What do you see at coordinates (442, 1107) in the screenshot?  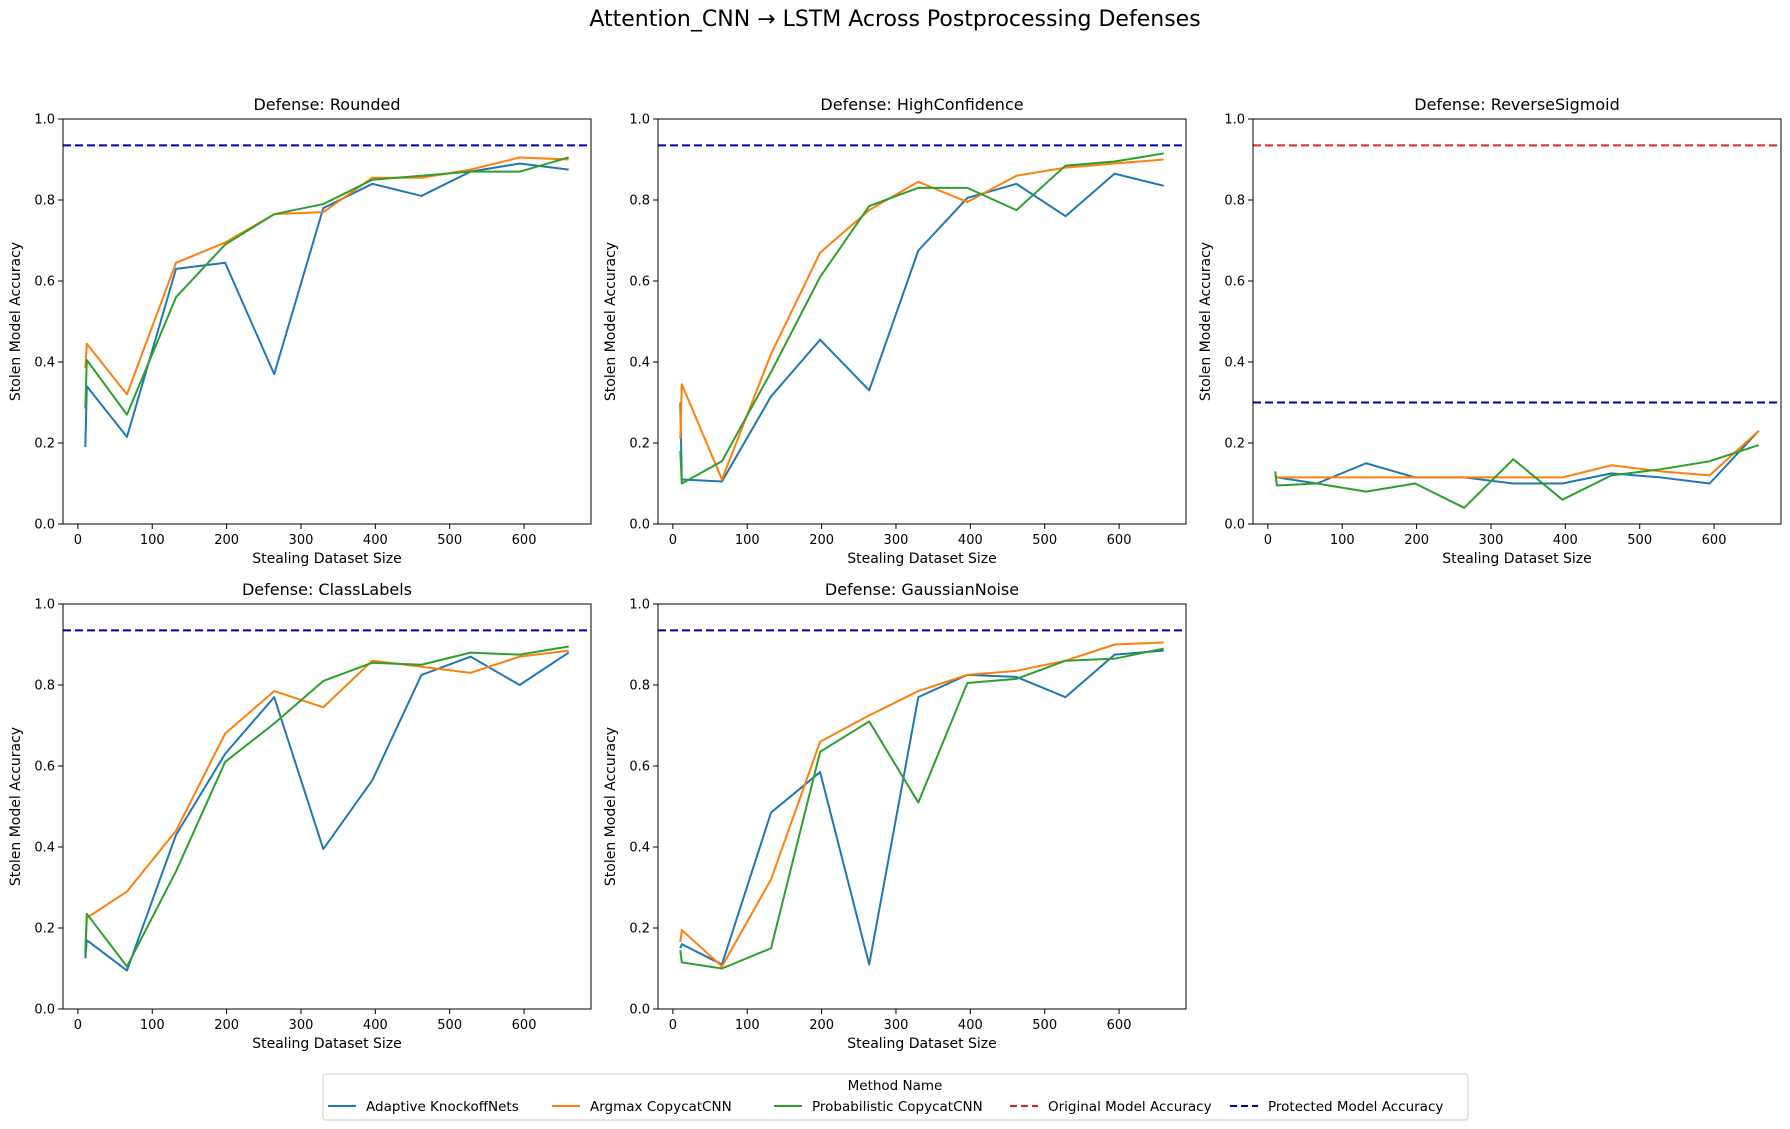 I see `legend-label: Adaptive KnockoffNets` at bounding box center [442, 1107].